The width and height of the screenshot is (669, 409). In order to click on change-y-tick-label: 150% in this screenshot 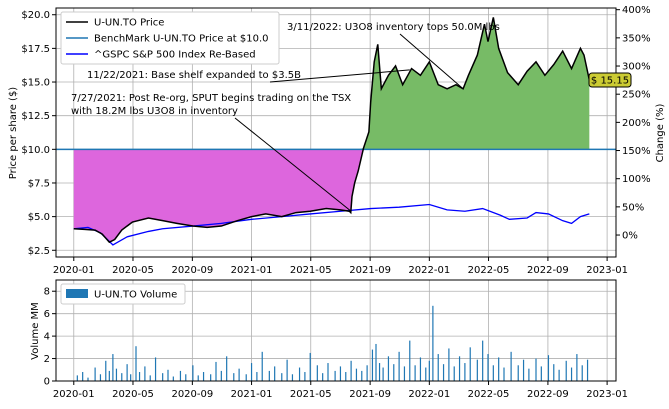, I will do `click(636, 151)`.